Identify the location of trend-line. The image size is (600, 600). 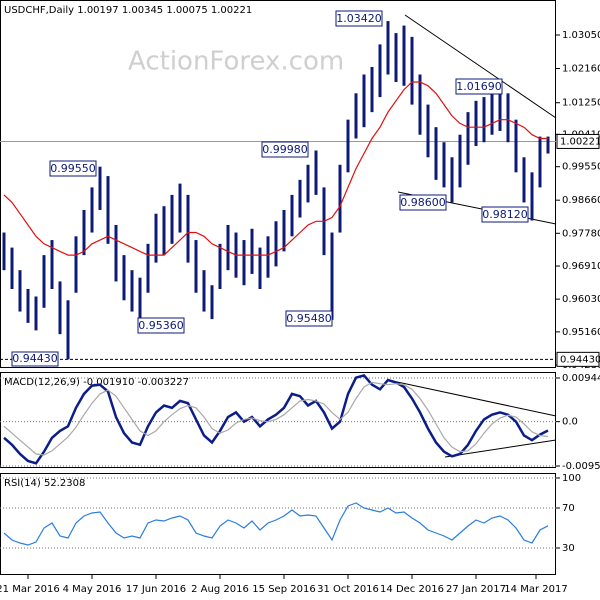
(480, 66).